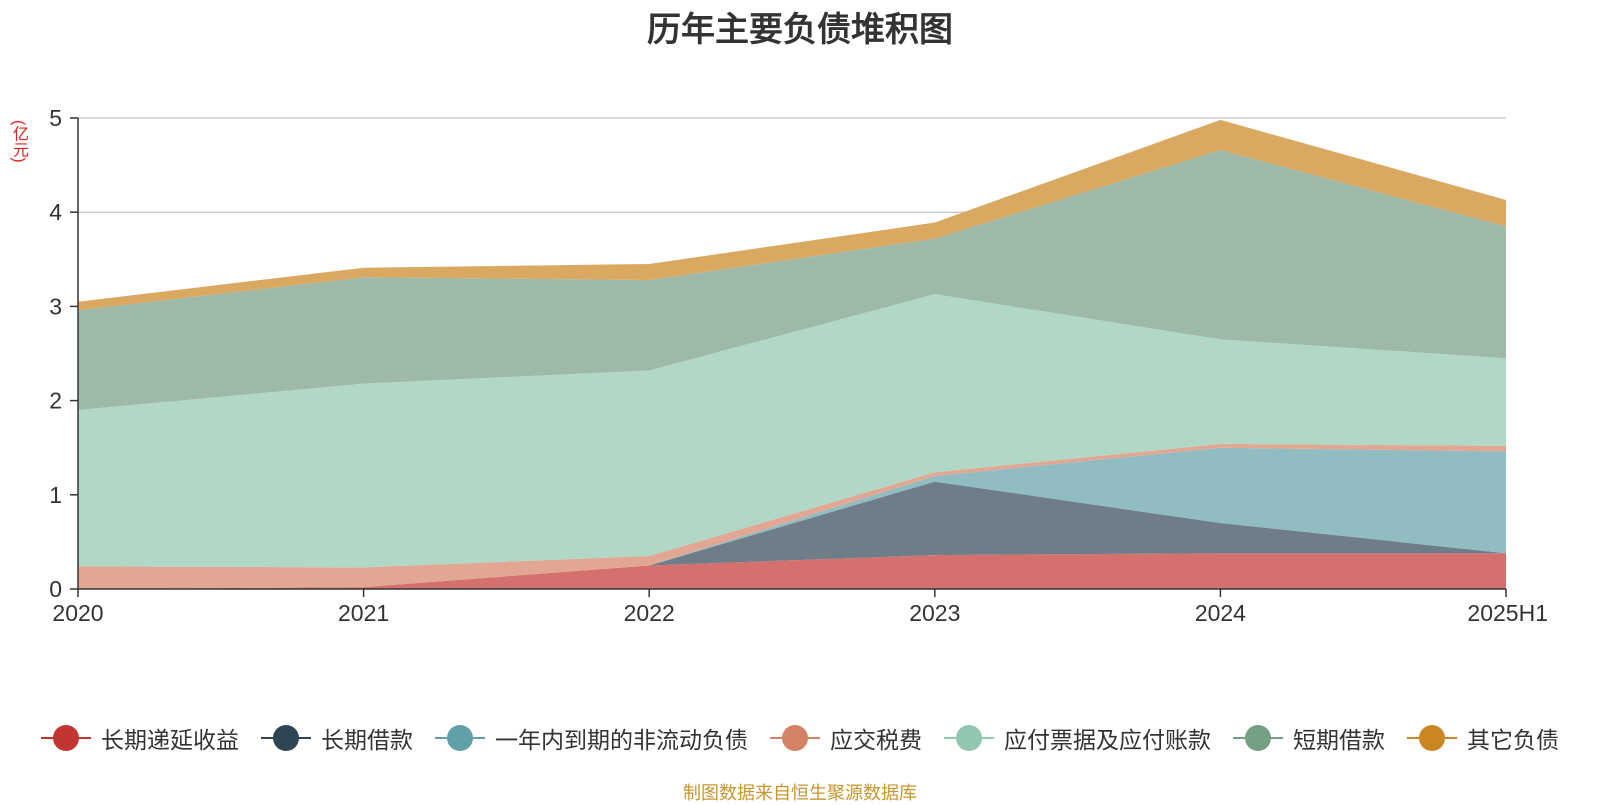 The image size is (1600, 805). Describe the element at coordinates (77, 613) in the screenshot. I see `x-tick-label: 2020` at that location.